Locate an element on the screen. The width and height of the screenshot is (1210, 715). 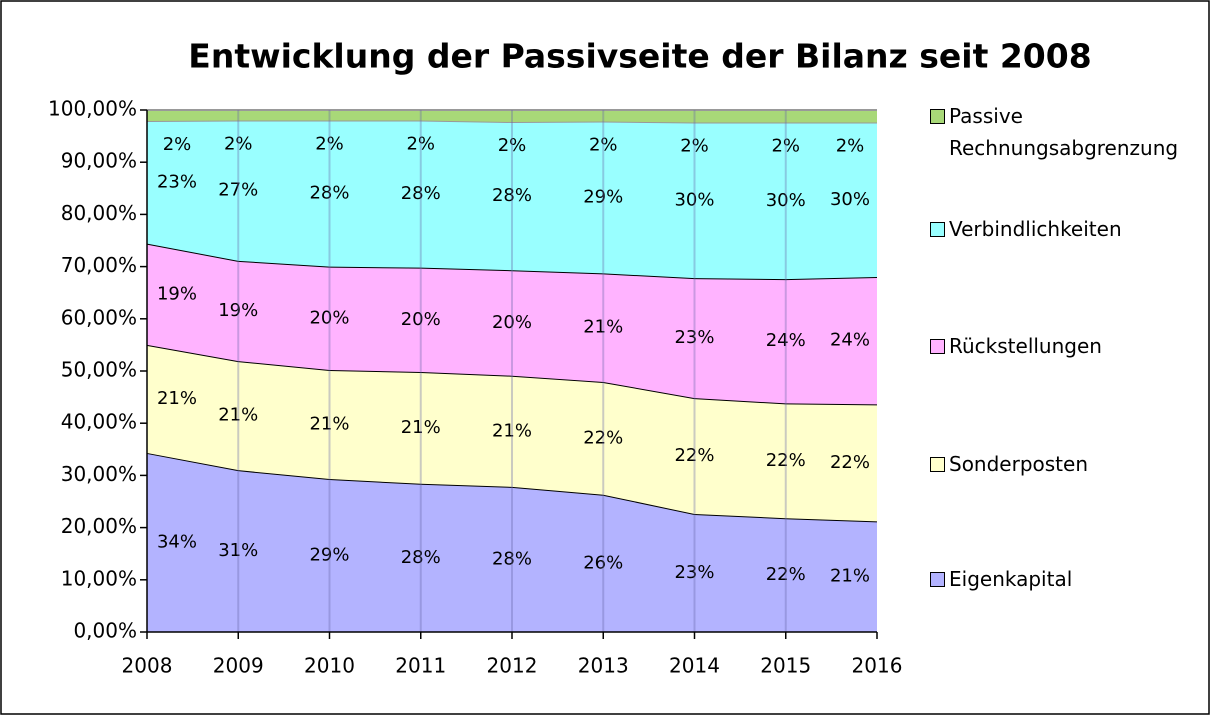
y-tick-label: 20,00% is located at coordinates (99, 526).